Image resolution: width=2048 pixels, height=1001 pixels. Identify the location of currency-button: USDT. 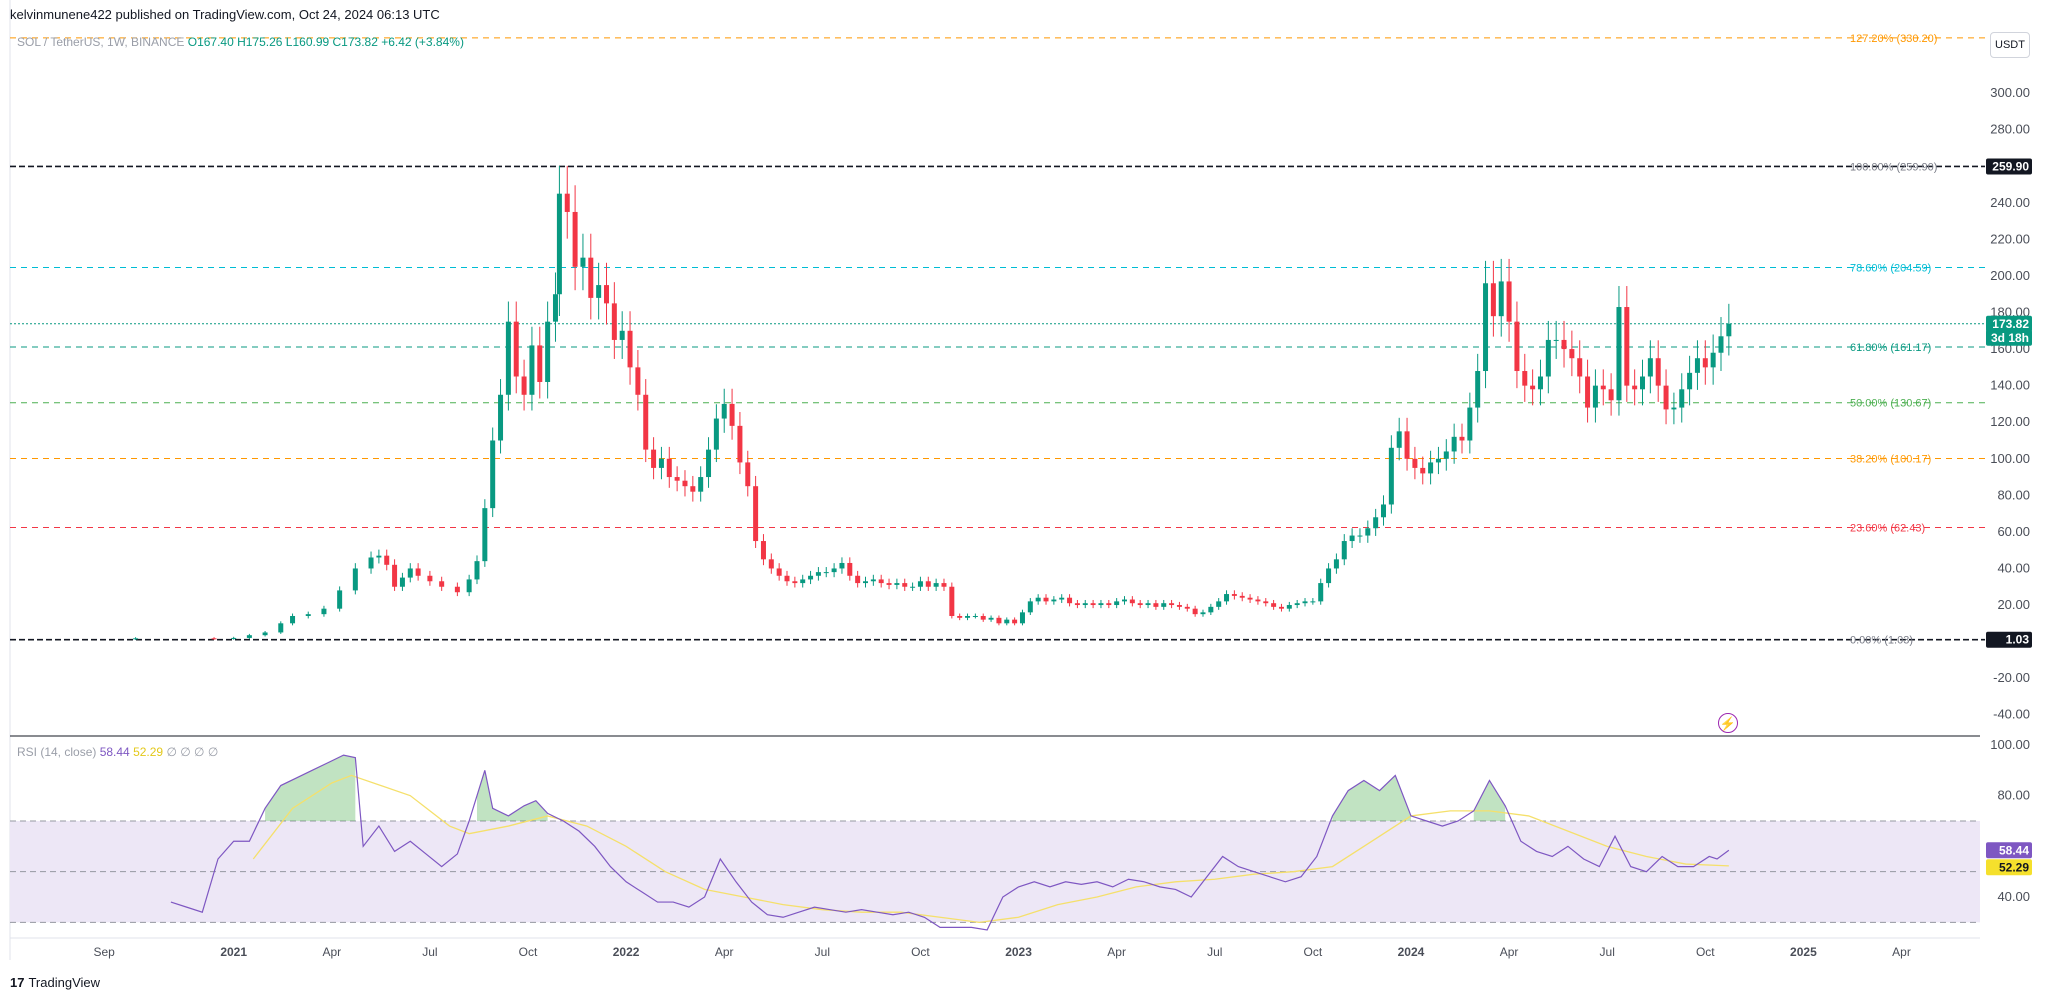
(2010, 45).